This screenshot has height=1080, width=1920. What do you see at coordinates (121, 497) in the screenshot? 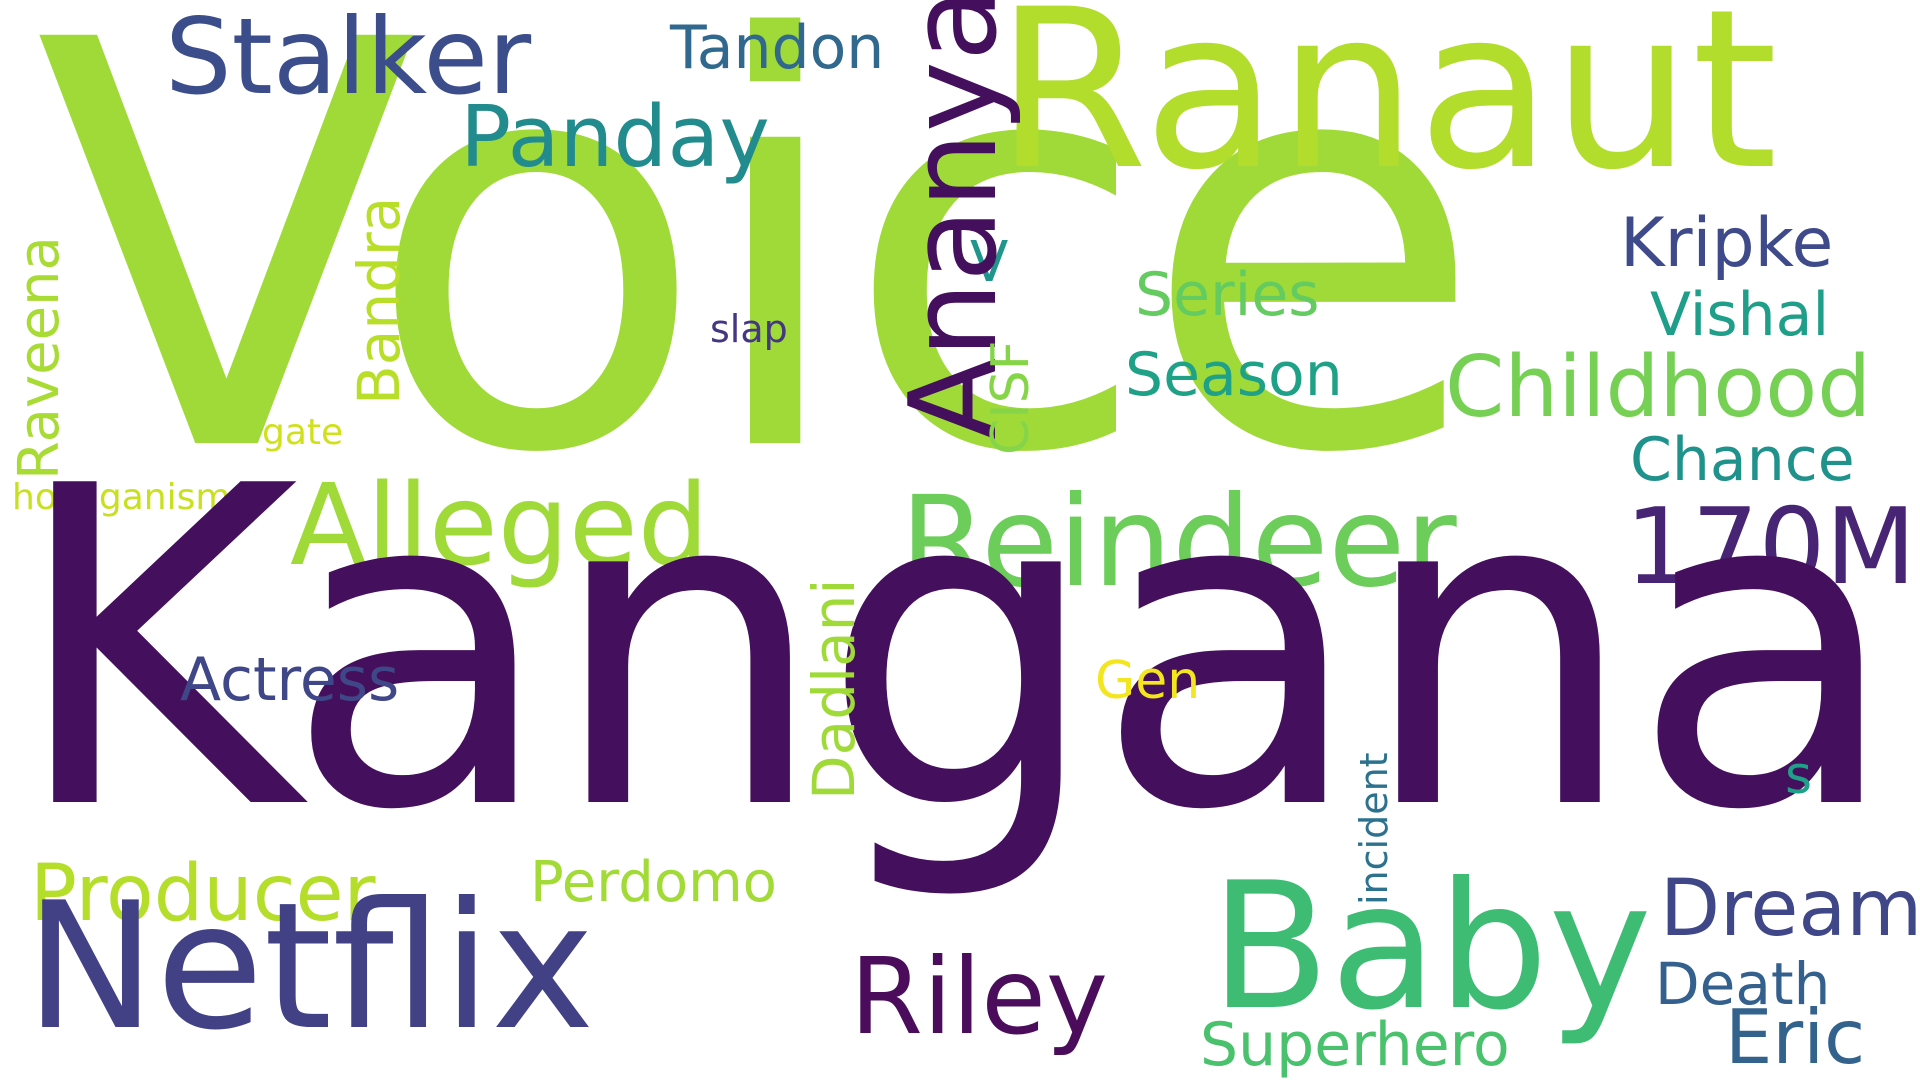
I see `word-hooliganism: hooliganism` at bounding box center [121, 497].